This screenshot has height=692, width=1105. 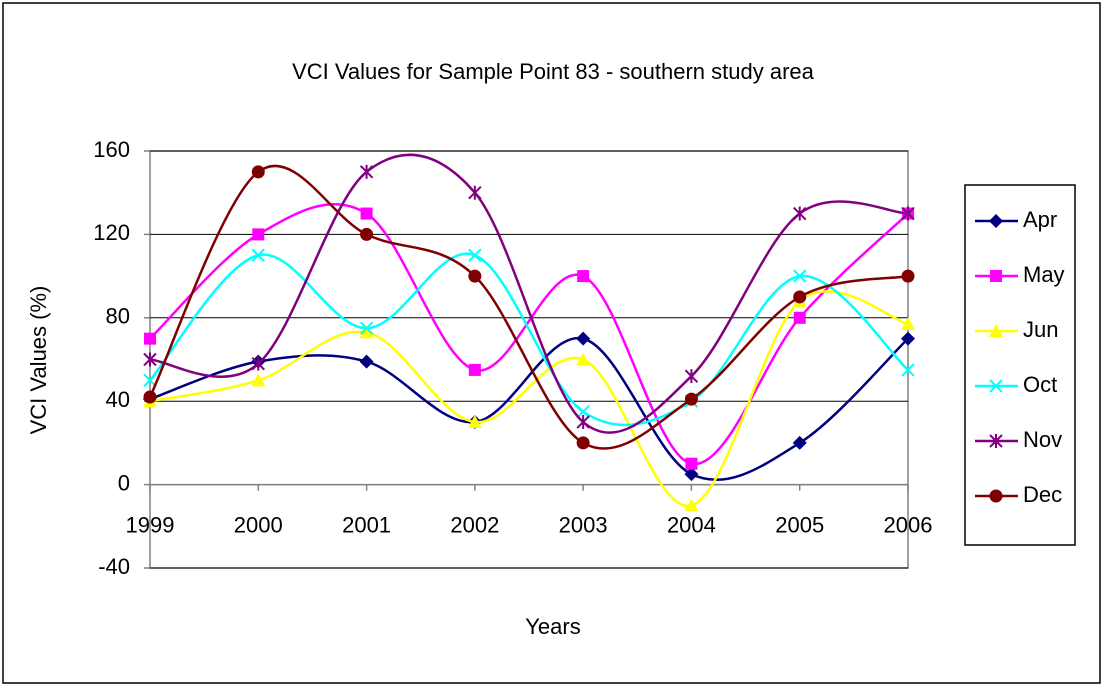 What do you see at coordinates (111, 149) in the screenshot?
I see `y-tick-label: 160` at bounding box center [111, 149].